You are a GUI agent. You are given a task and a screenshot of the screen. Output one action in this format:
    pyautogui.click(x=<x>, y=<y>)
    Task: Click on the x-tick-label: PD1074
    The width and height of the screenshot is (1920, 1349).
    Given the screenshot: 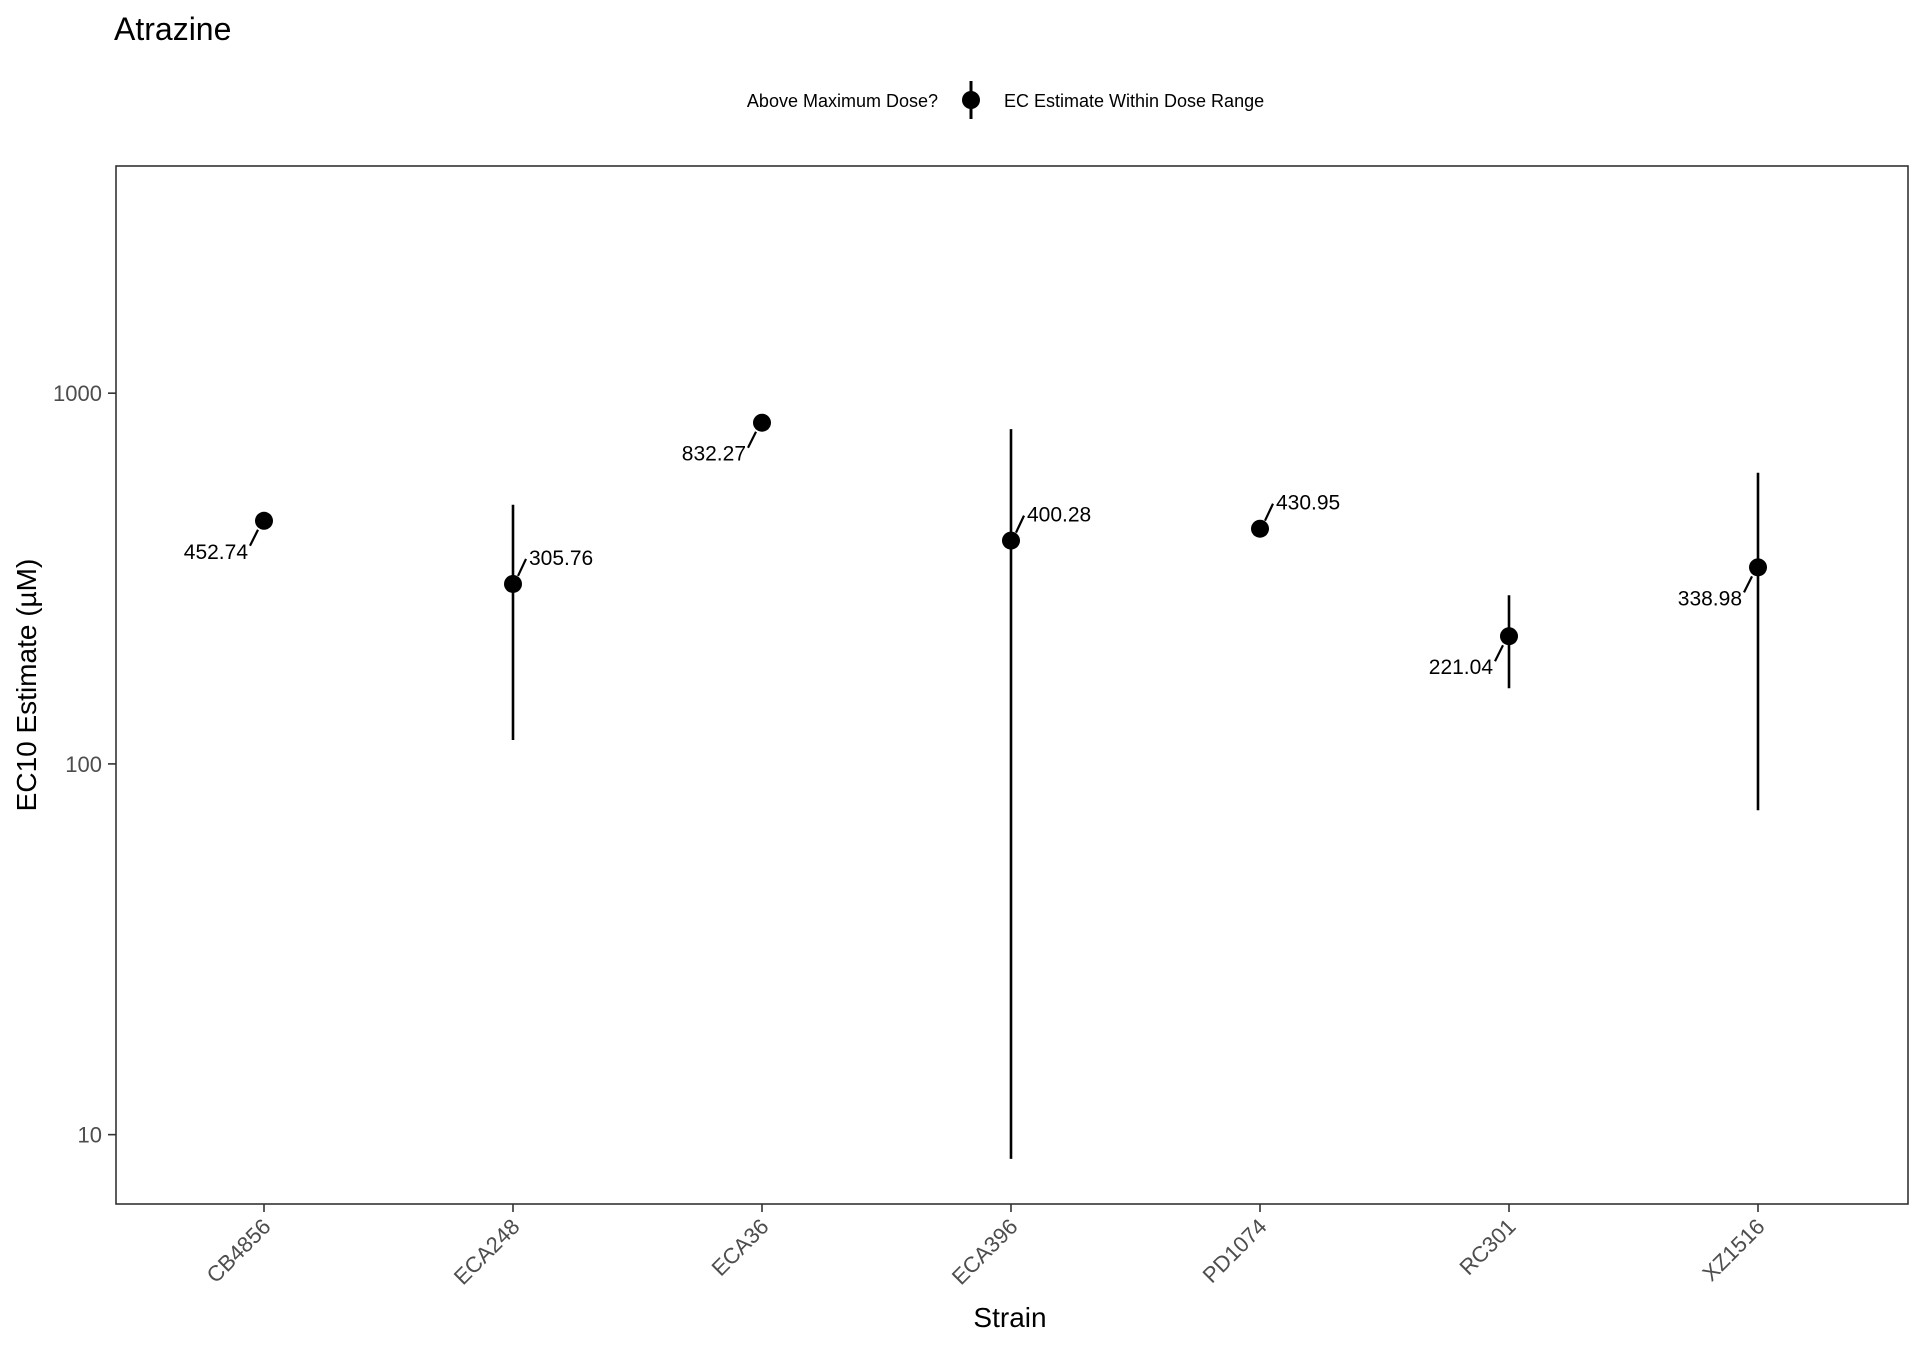 What is the action you would take?
    pyautogui.click(x=1235, y=1251)
    